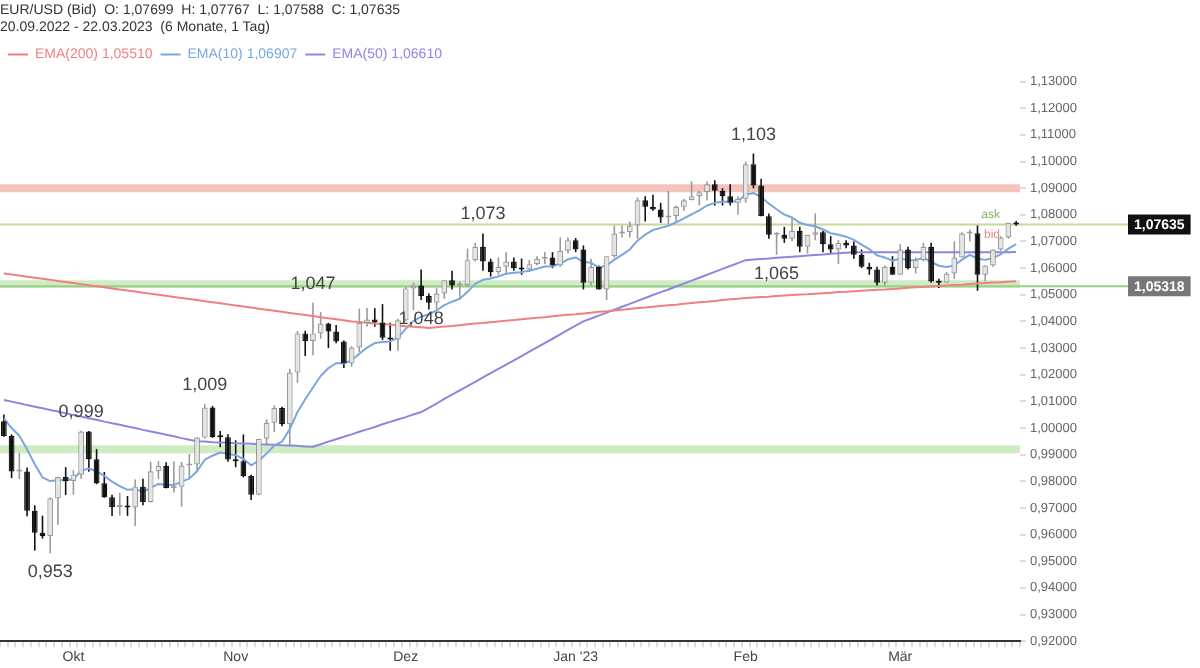 The height and width of the screenshot is (668, 1200). I want to click on annotation: 1,009, so click(205, 384).